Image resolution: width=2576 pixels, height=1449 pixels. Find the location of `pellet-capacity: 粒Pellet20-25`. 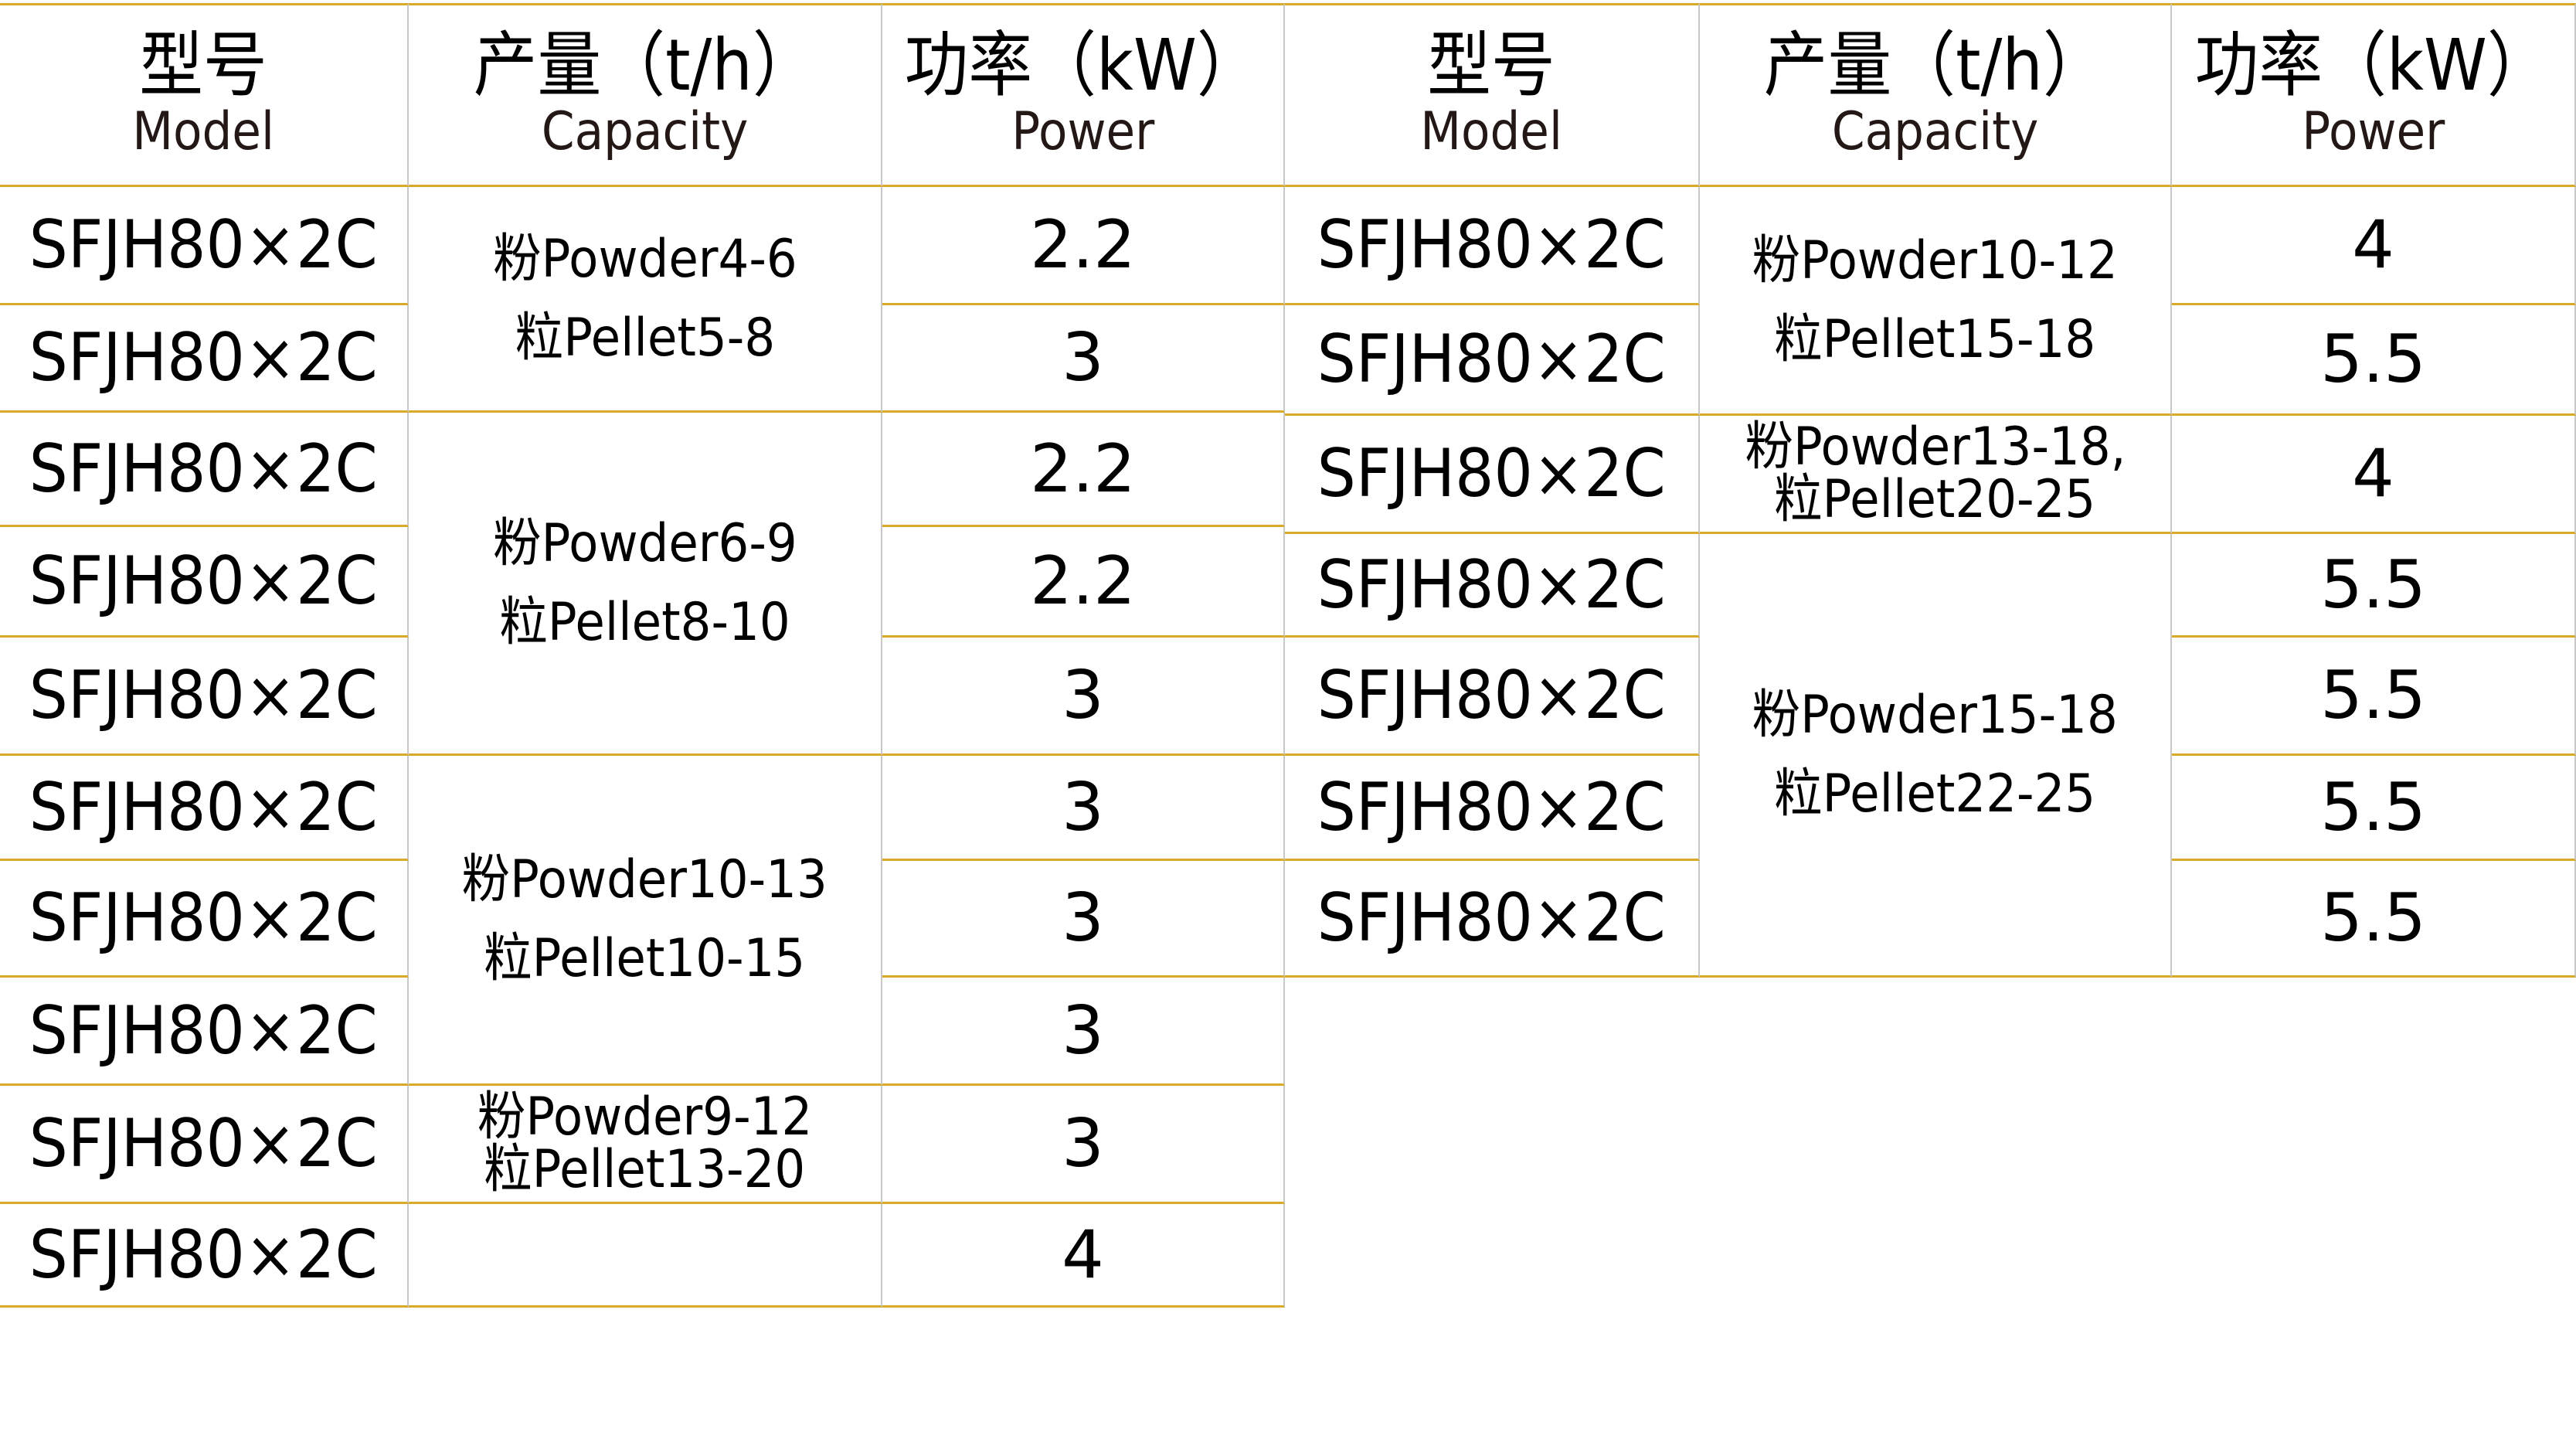

pellet-capacity: 粒Pellet20-25 is located at coordinates (1935, 500).